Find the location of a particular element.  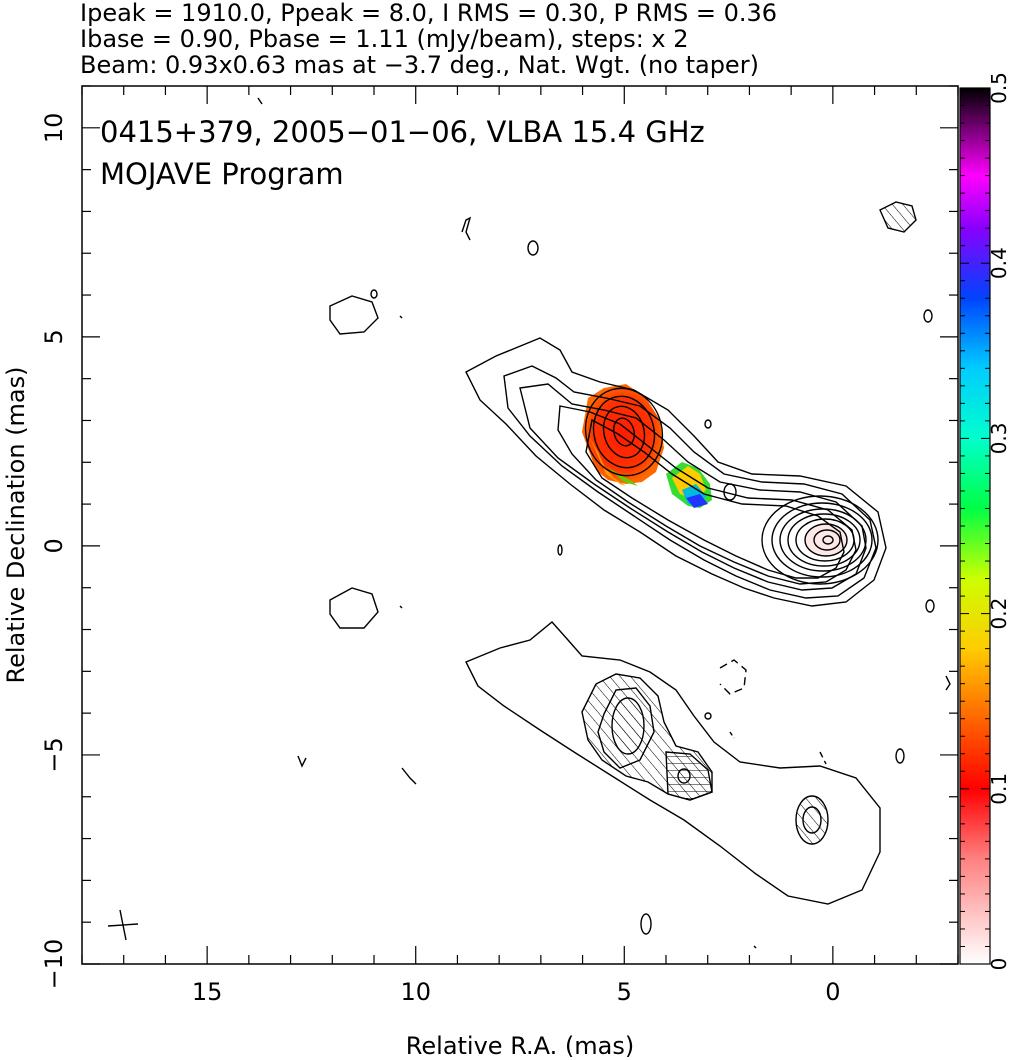

colorbar-tick-label: 0.1 is located at coordinates (999, 789).